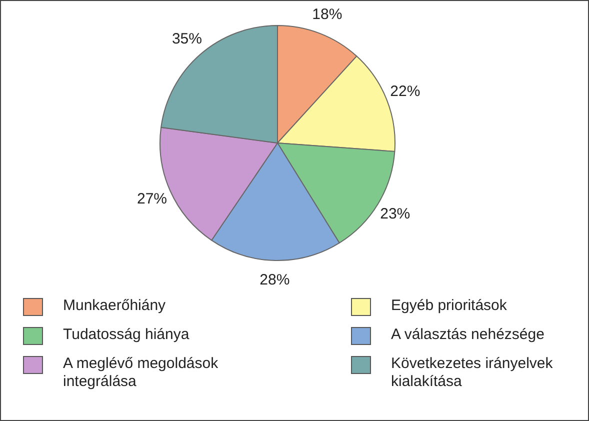  What do you see at coordinates (467, 335) in the screenshot?
I see `legend-label: A választás nehézsége` at bounding box center [467, 335].